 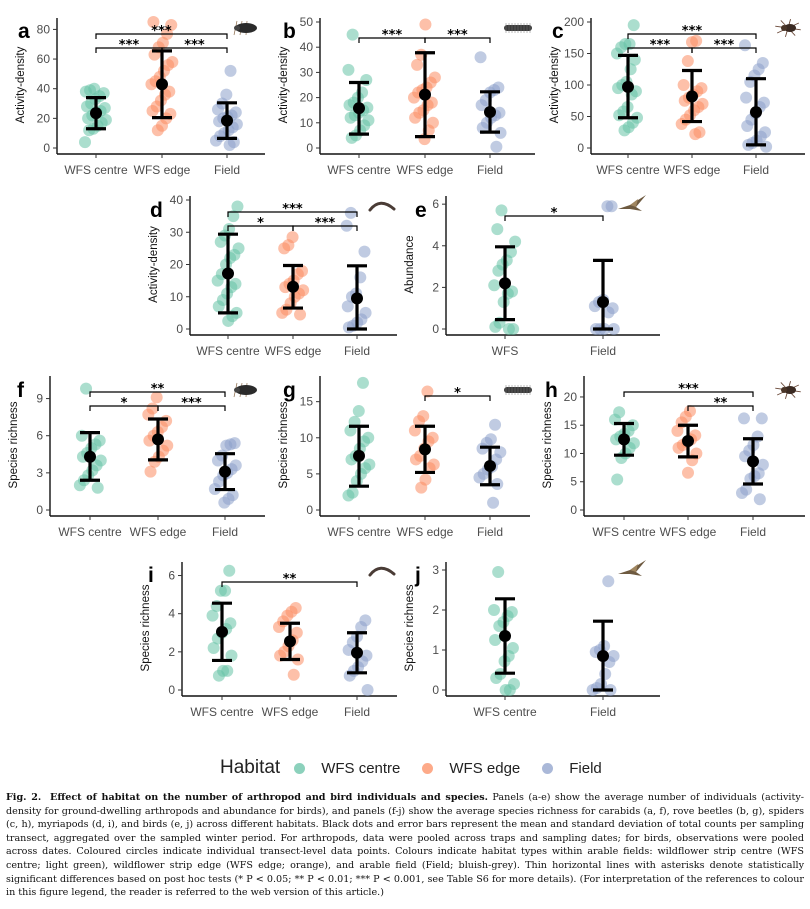 I want to click on panel-letter: h, so click(x=551, y=390).